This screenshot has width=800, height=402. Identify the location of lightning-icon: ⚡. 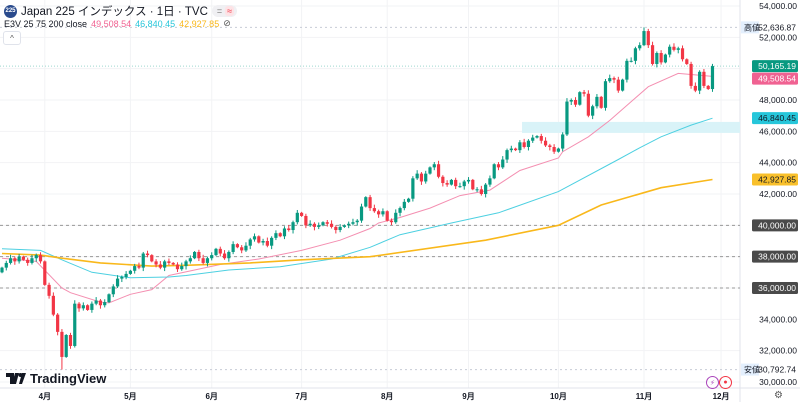
(712, 382).